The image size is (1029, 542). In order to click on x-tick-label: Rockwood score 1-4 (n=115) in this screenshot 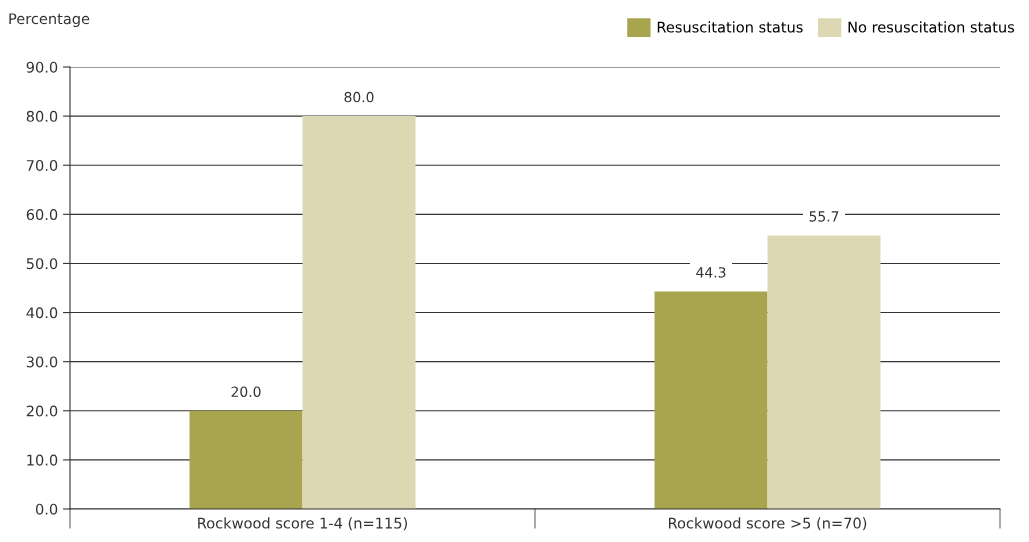, I will do `click(302, 524)`.